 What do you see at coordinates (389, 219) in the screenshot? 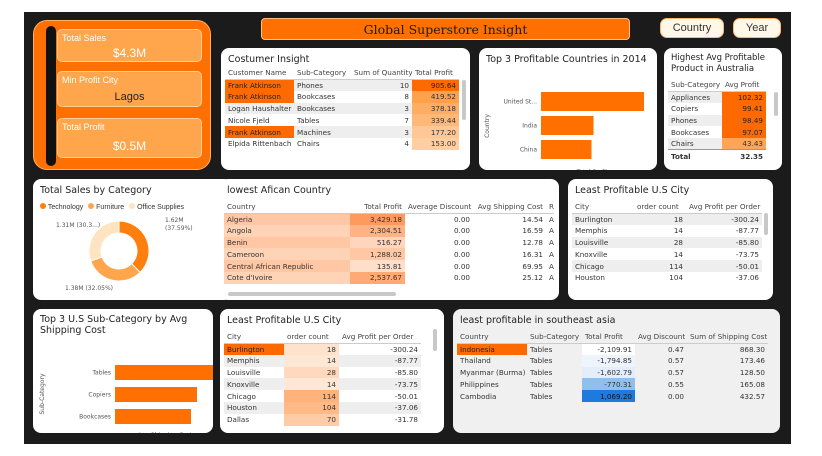
I see `table-row: Algeria 3,429.18 0.00 14.54 A` at bounding box center [389, 219].